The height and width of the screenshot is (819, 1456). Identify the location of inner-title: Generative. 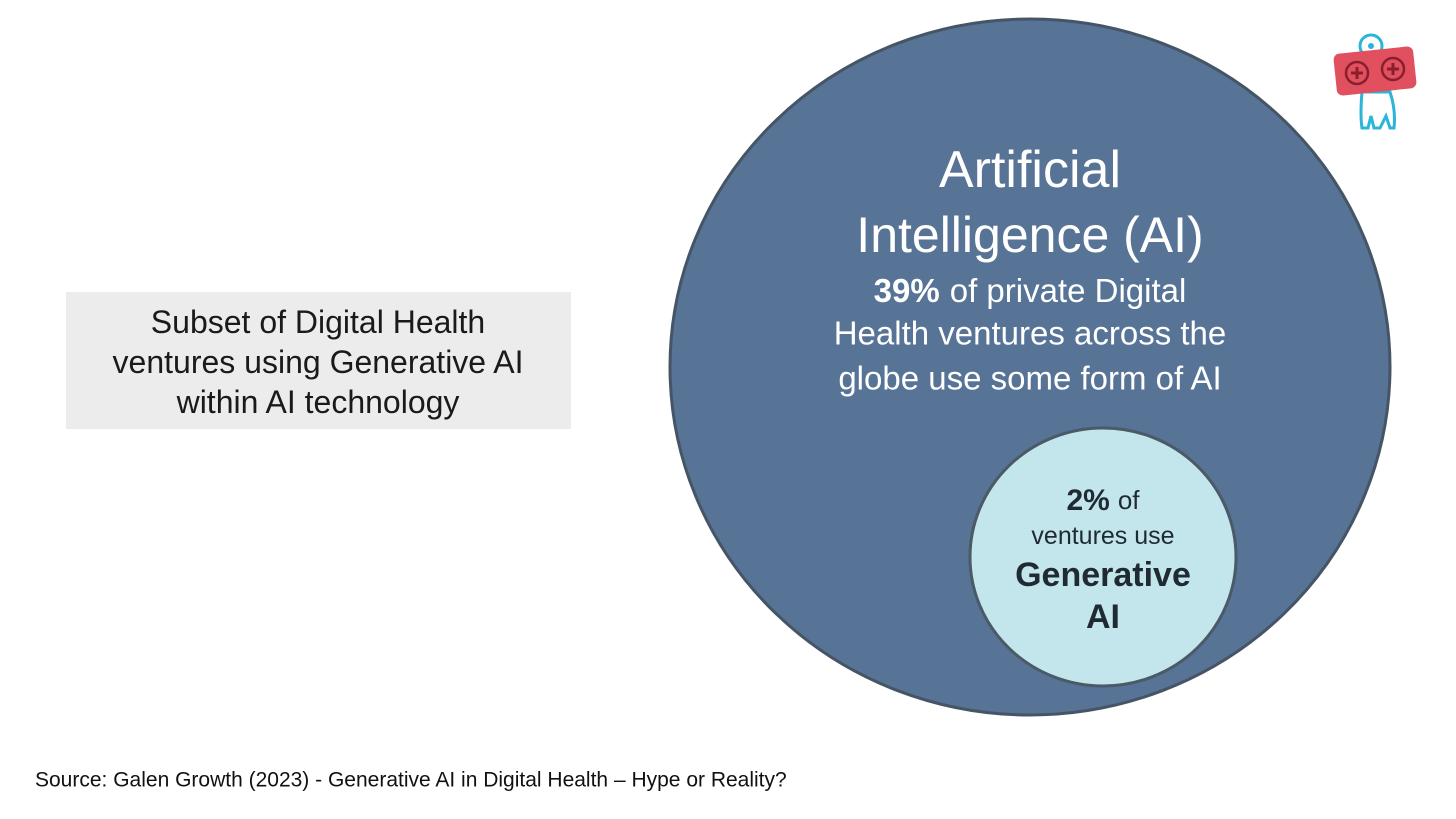
(1103, 575).